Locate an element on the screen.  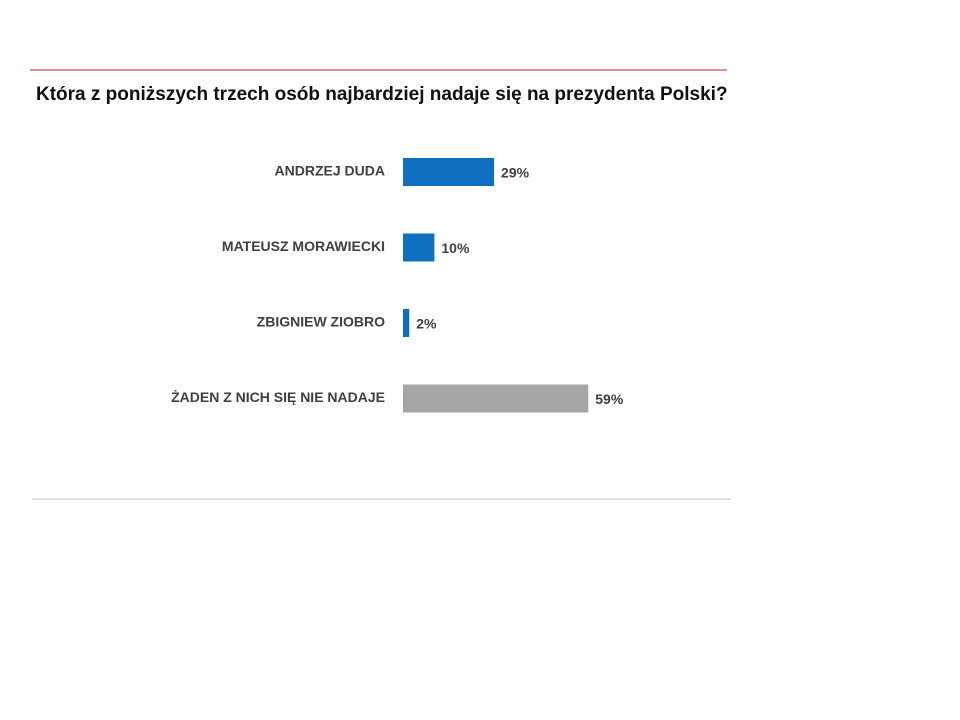
category-label: ZBIGNIEW ZIOBRO is located at coordinates (321, 322).